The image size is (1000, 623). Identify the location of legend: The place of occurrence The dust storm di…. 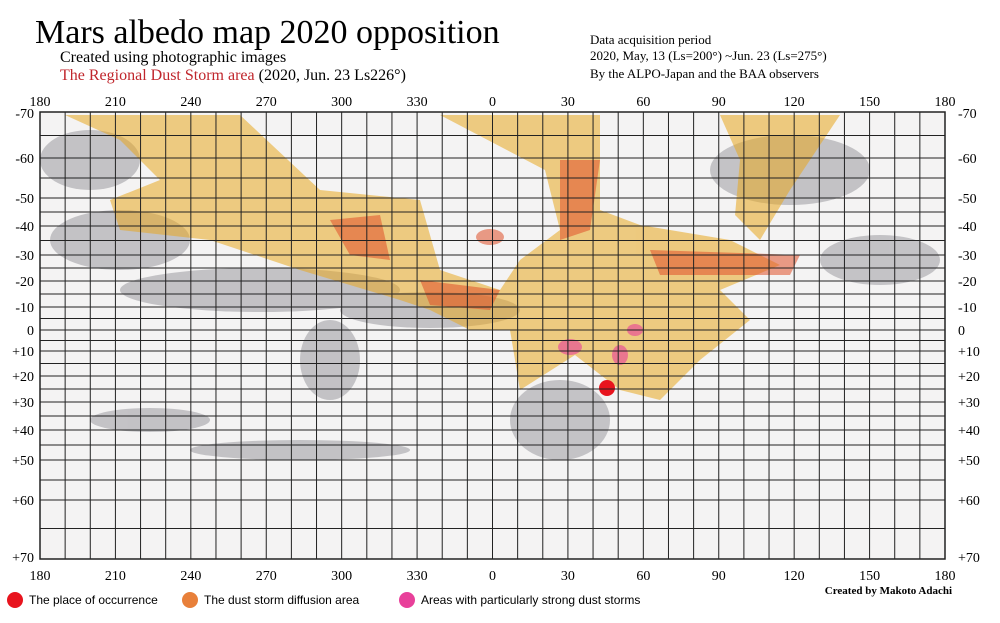
(323, 600).